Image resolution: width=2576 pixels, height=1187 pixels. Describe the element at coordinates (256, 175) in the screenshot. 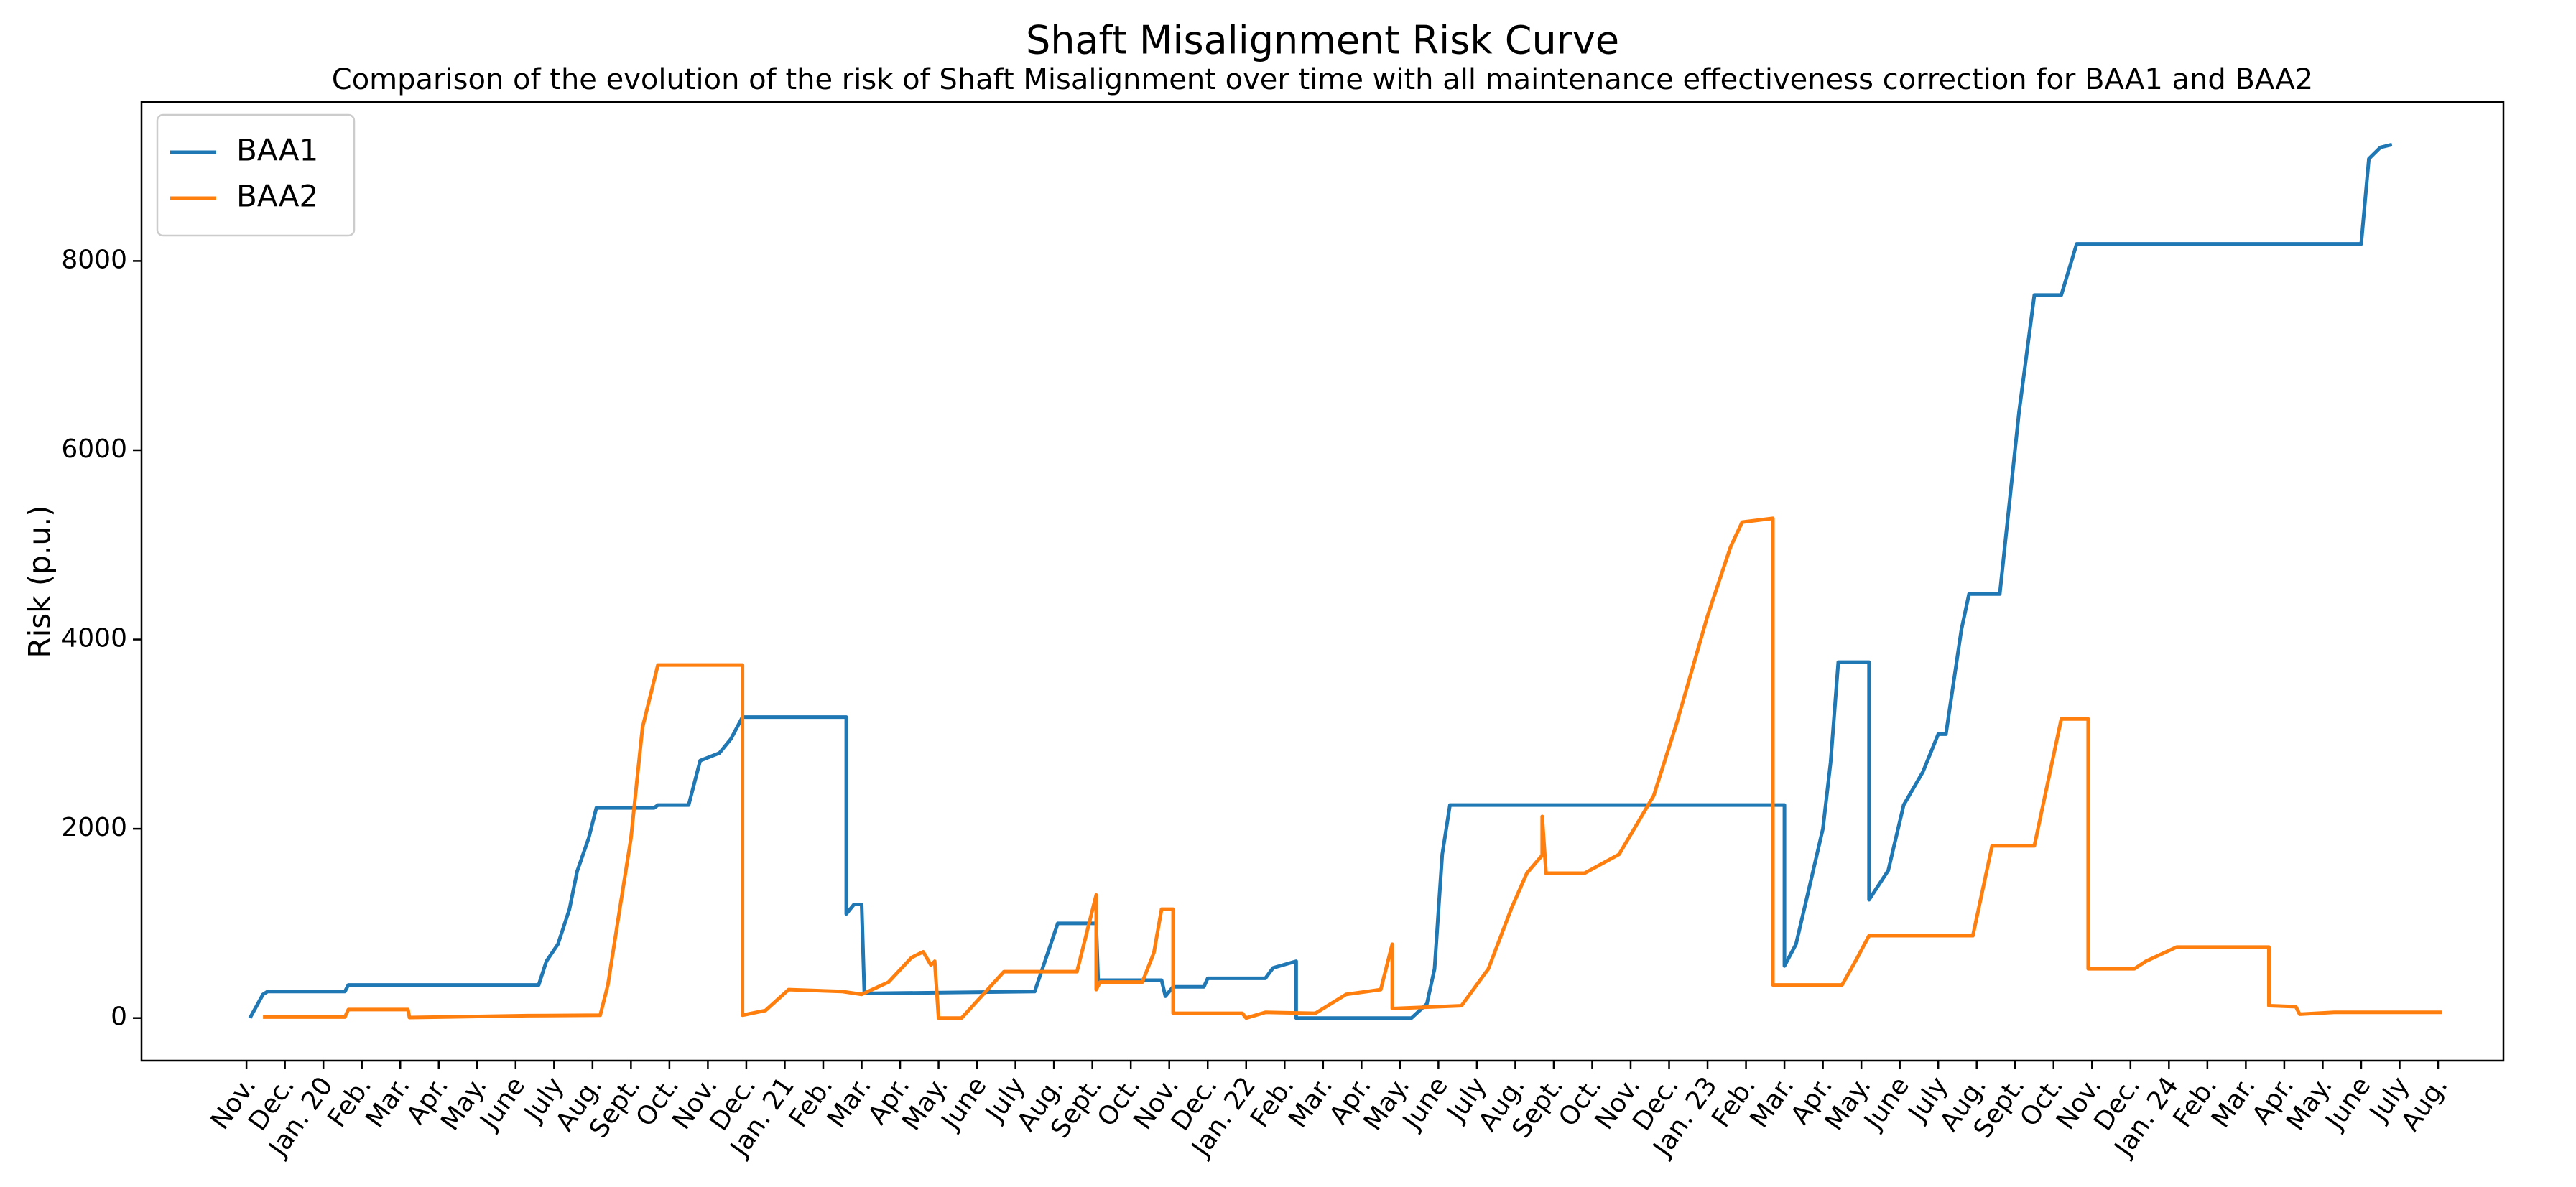

I see `legend-box` at that location.